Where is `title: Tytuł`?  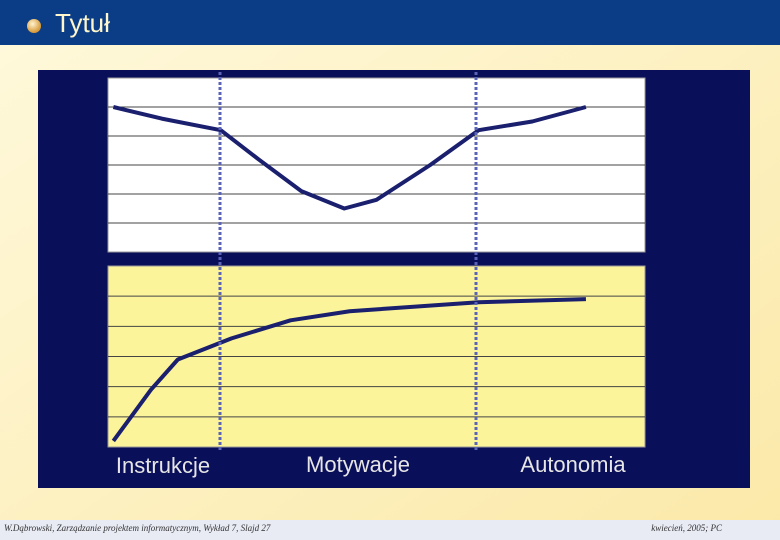
title: Tytuł is located at coordinates (82, 23).